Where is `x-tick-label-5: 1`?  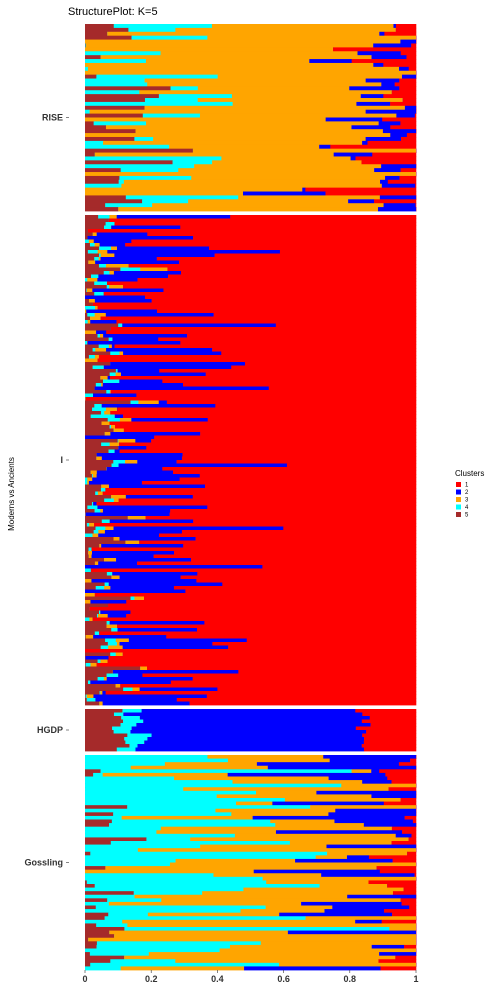
x-tick-label-5: 1 is located at coordinates (415, 979).